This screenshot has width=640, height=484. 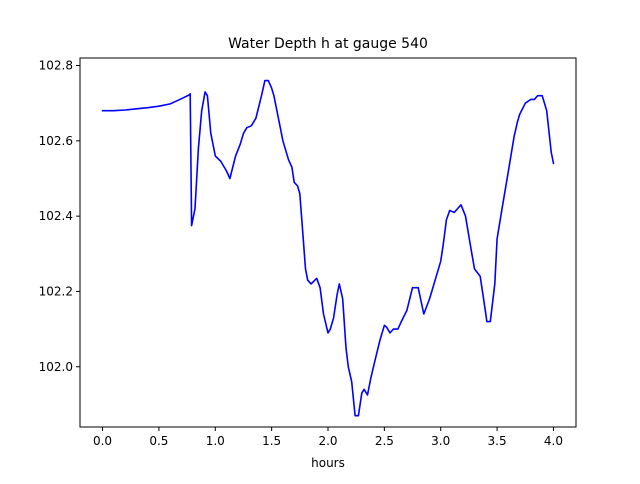 What do you see at coordinates (327, 441) in the screenshot?
I see `x-tick-label: 2.0` at bounding box center [327, 441].